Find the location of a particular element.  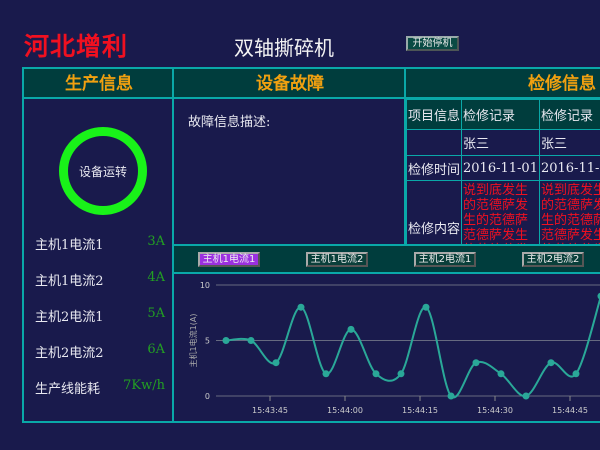

y-tick-label: 0 is located at coordinates (207, 396).